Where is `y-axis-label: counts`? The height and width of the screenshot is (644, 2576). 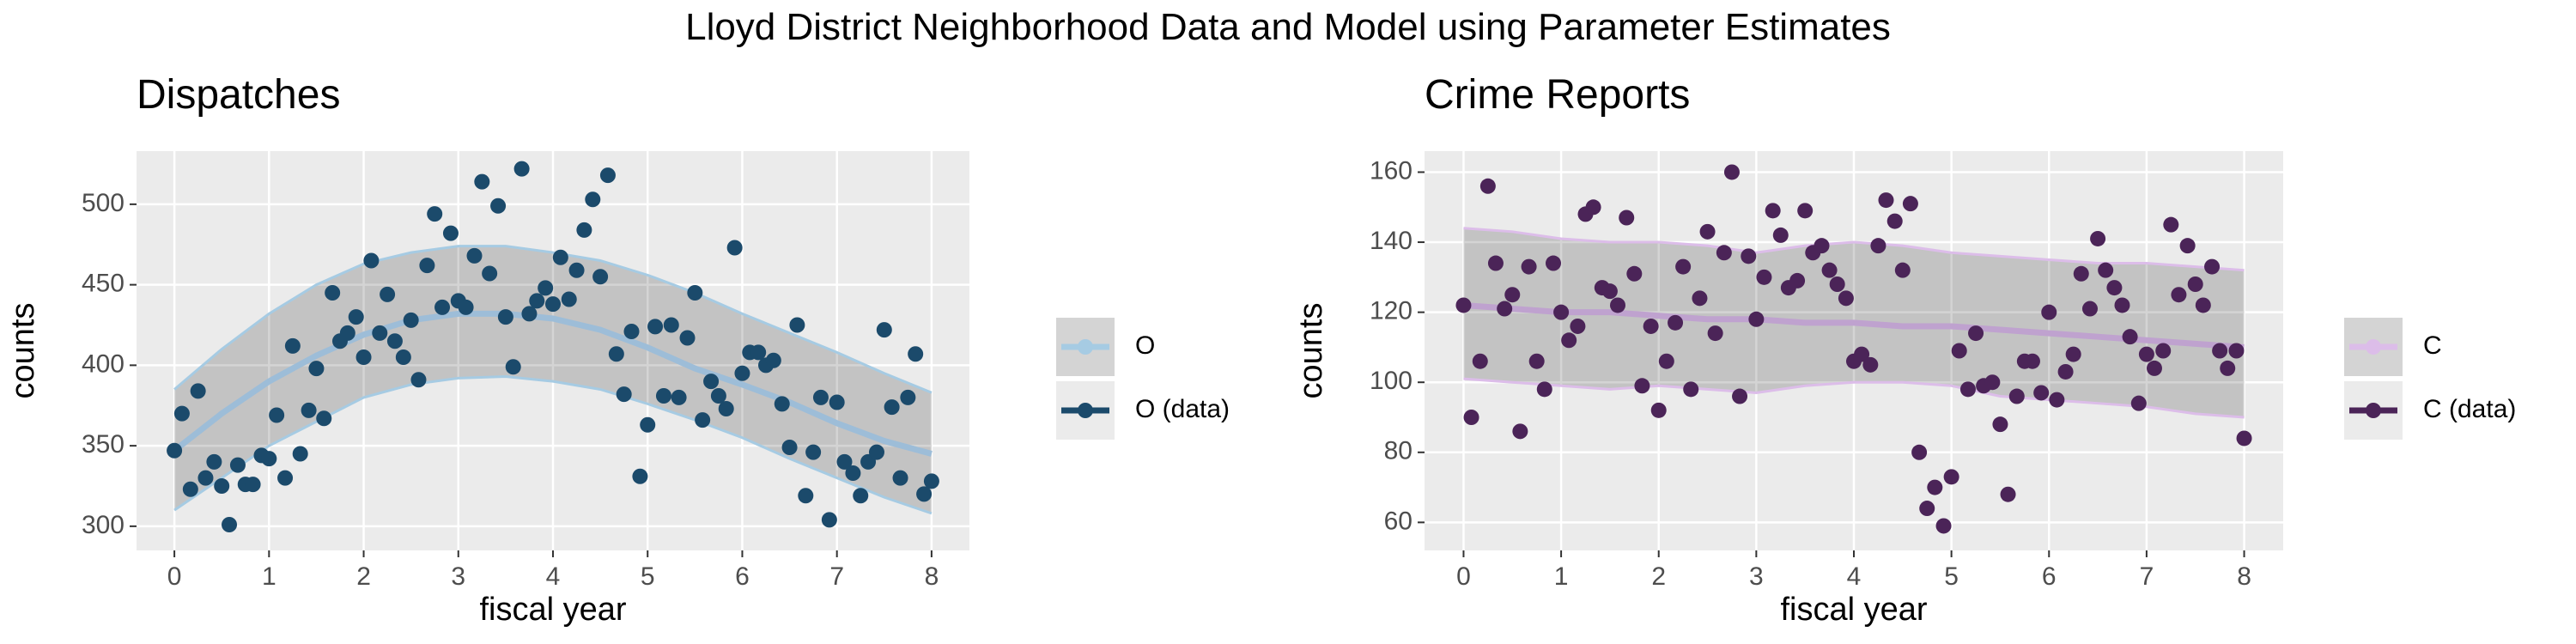 y-axis-label: counts is located at coordinates (23, 351).